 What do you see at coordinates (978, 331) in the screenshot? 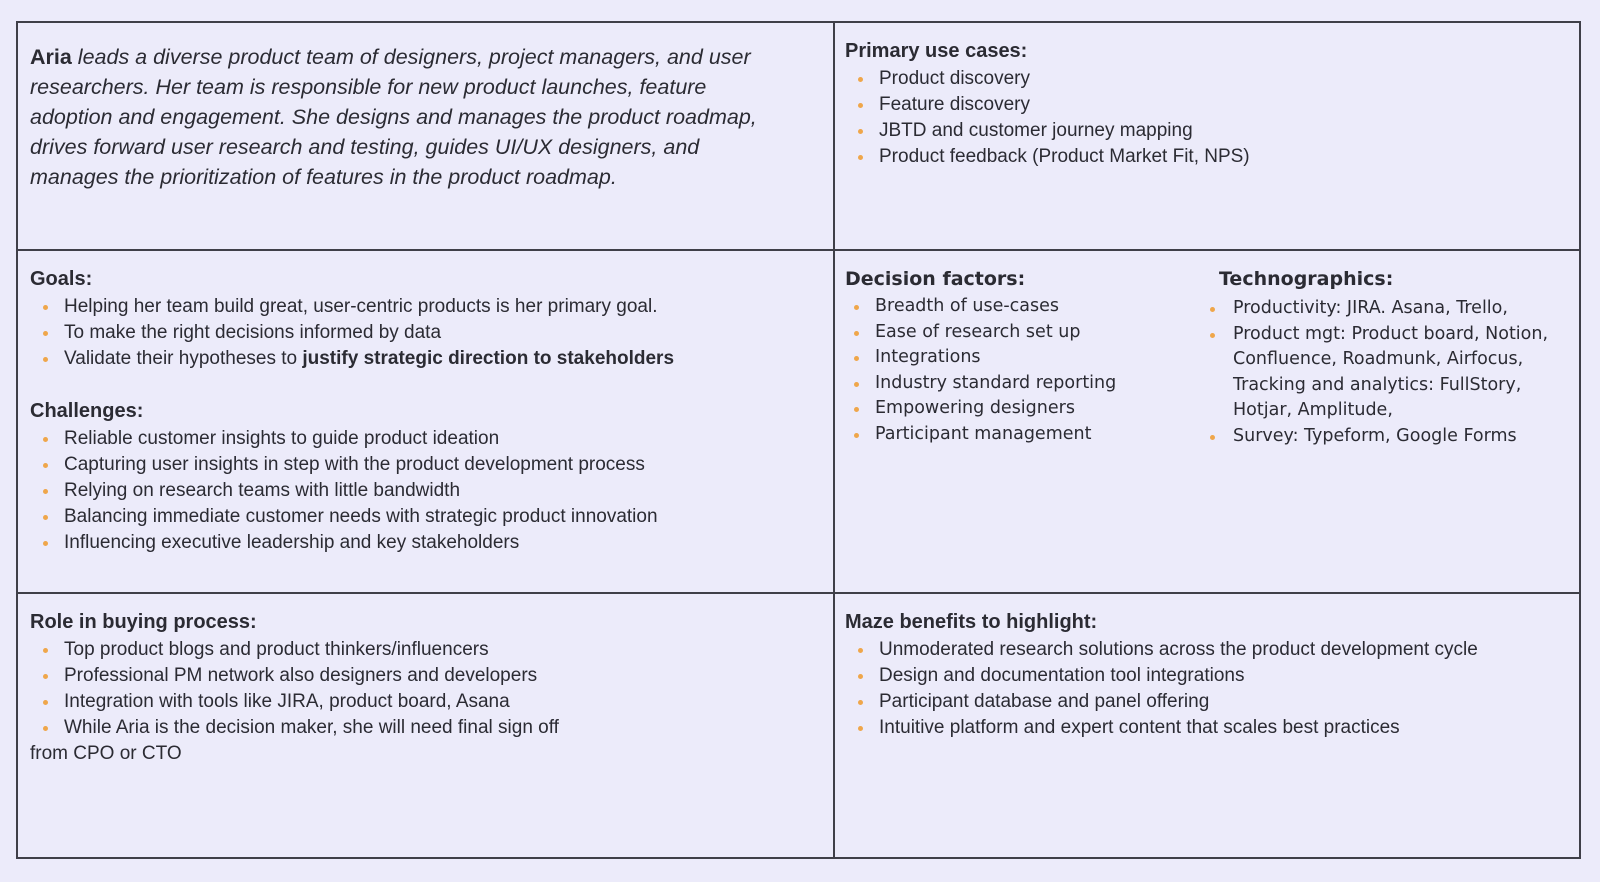
I see `list-item-text: Ease of research set up` at bounding box center [978, 331].